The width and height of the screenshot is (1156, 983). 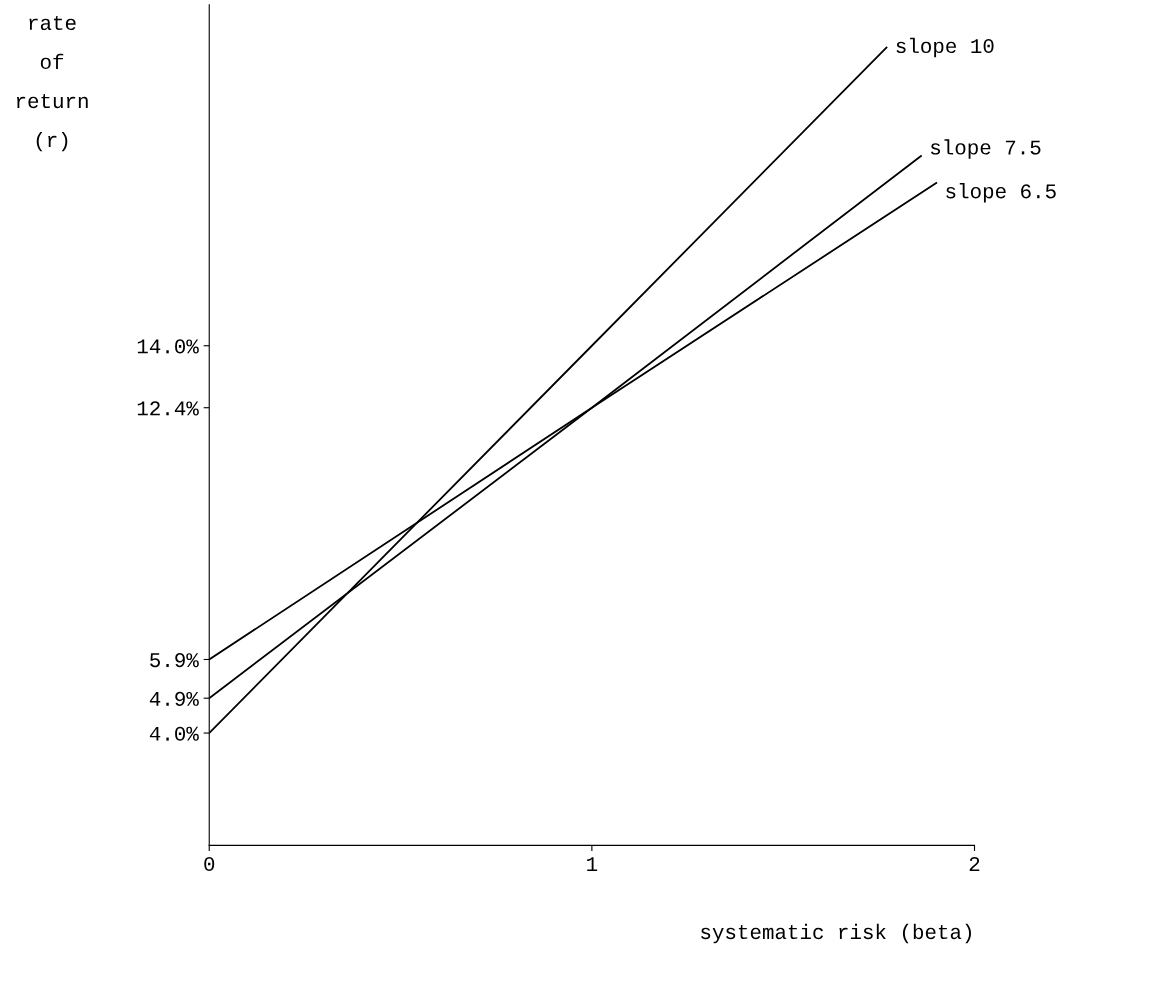 What do you see at coordinates (174, 733) in the screenshot?
I see `y-tick-label: 4.0%` at bounding box center [174, 733].